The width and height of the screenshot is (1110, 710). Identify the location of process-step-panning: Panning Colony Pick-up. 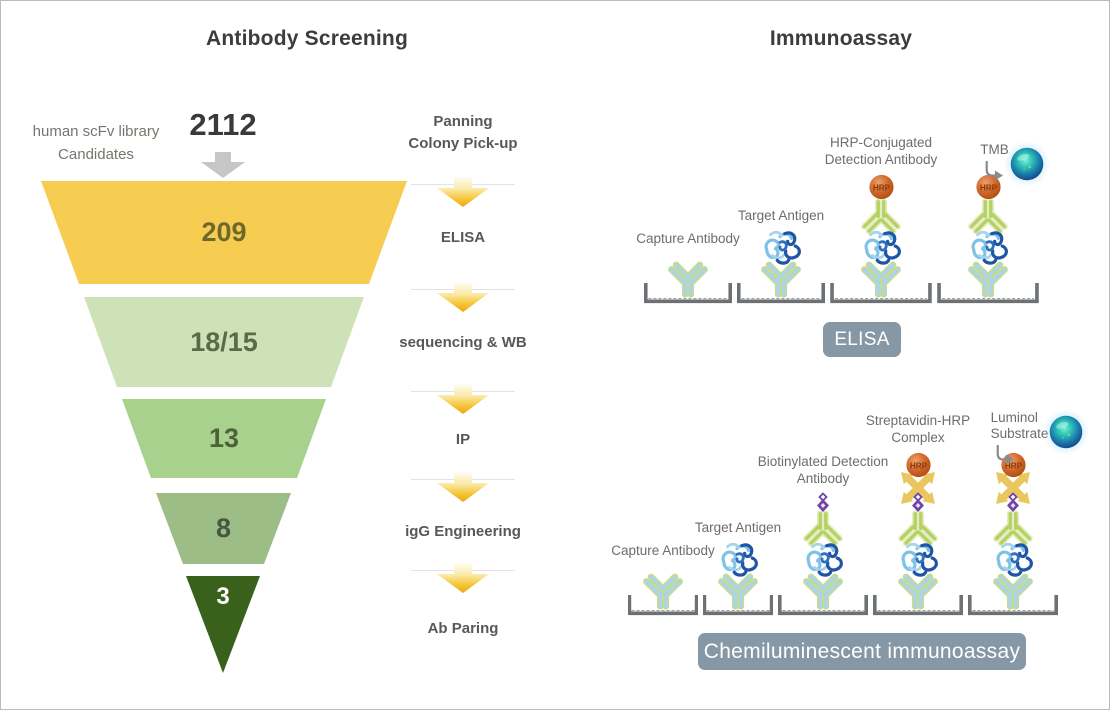
(463, 132).